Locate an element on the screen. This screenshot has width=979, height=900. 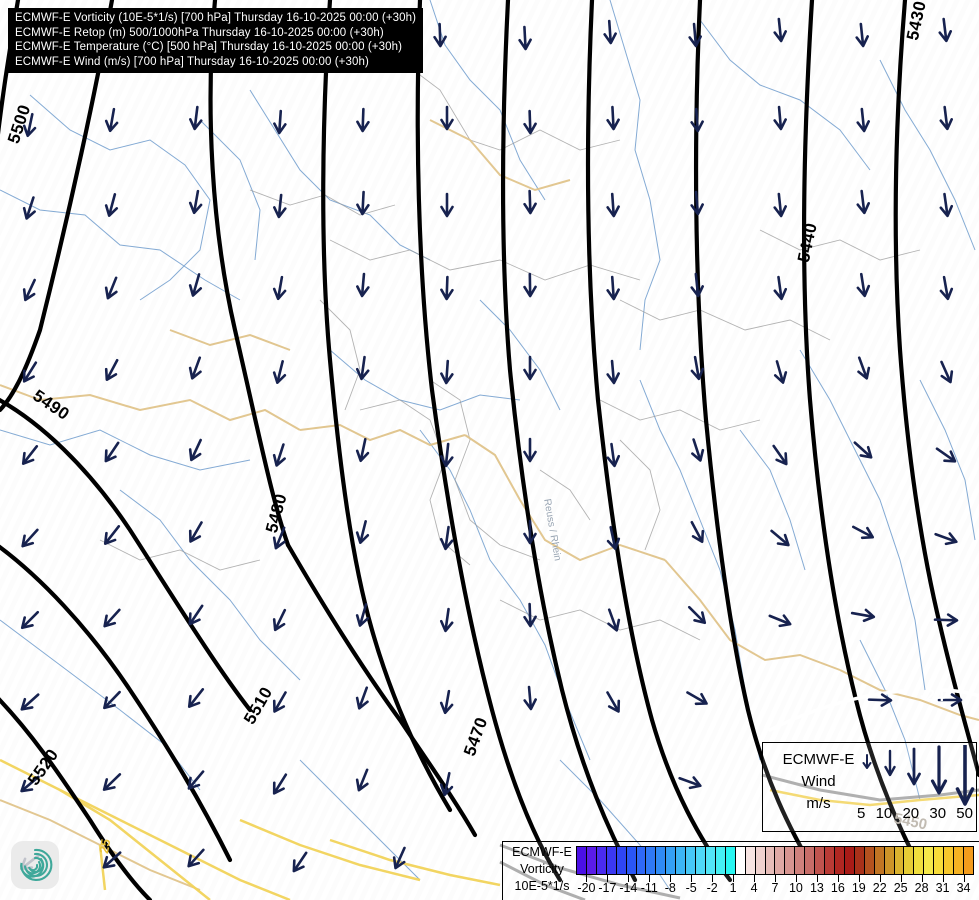
wind-speed-50: 50 is located at coordinates (964, 813).